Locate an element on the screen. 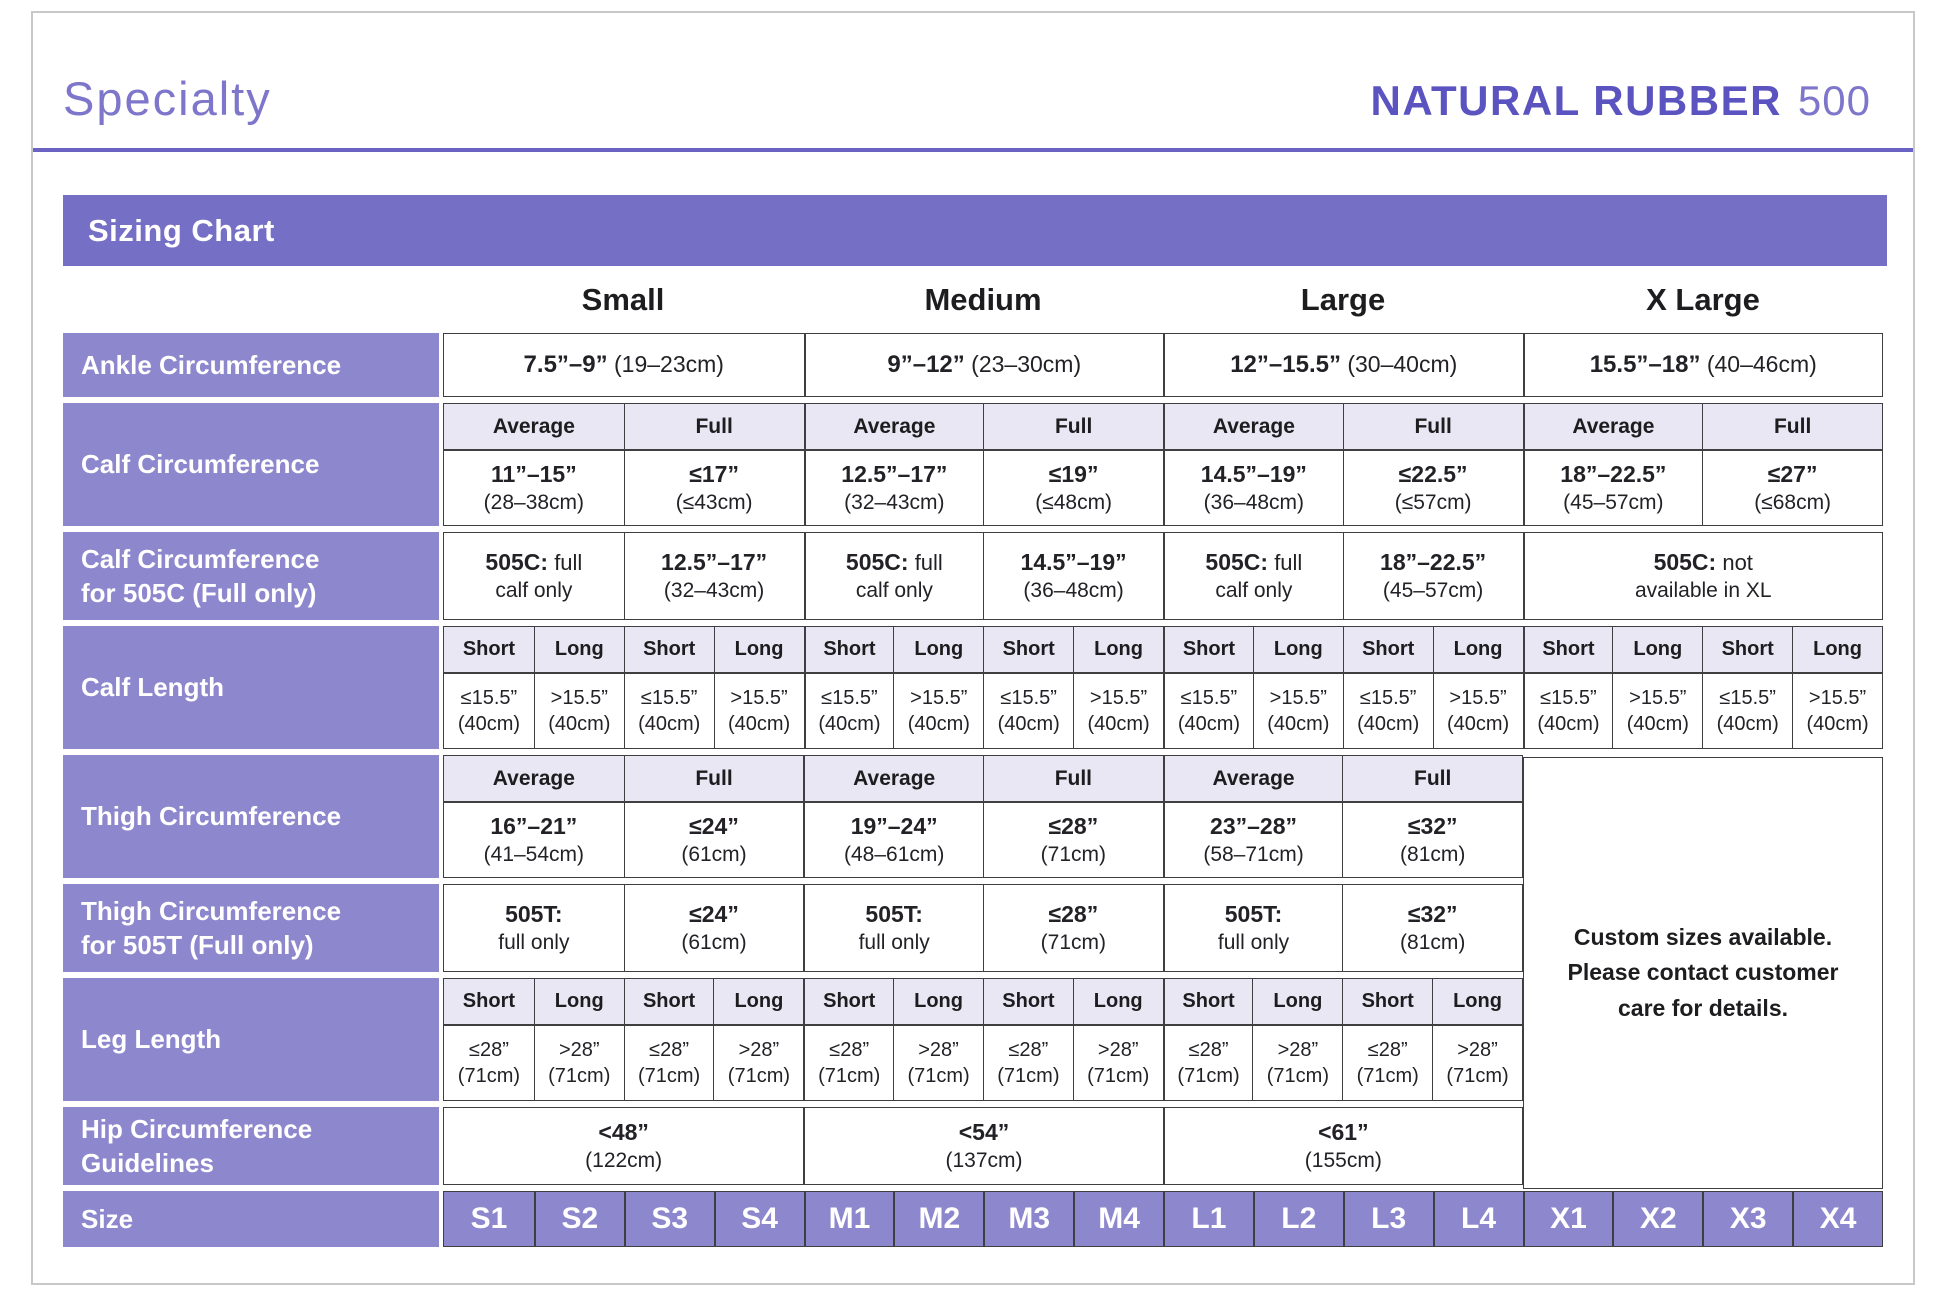  value-sub: calf only is located at coordinates (894, 591).